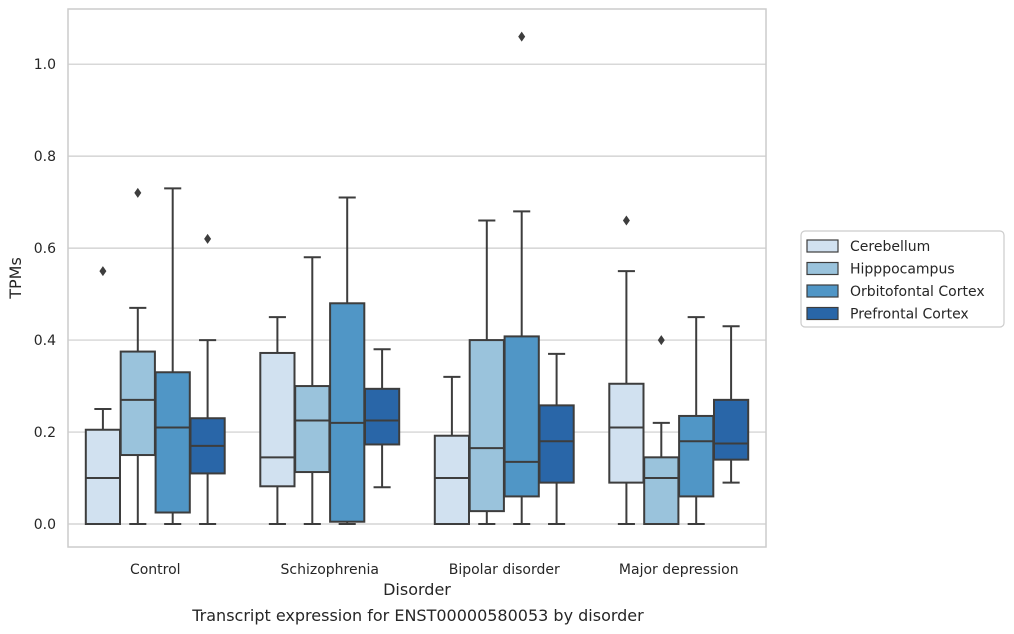 The image size is (1014, 634). Describe the element at coordinates (917, 292) in the screenshot. I see `legend-label: Orbitofontal Cortex` at that location.